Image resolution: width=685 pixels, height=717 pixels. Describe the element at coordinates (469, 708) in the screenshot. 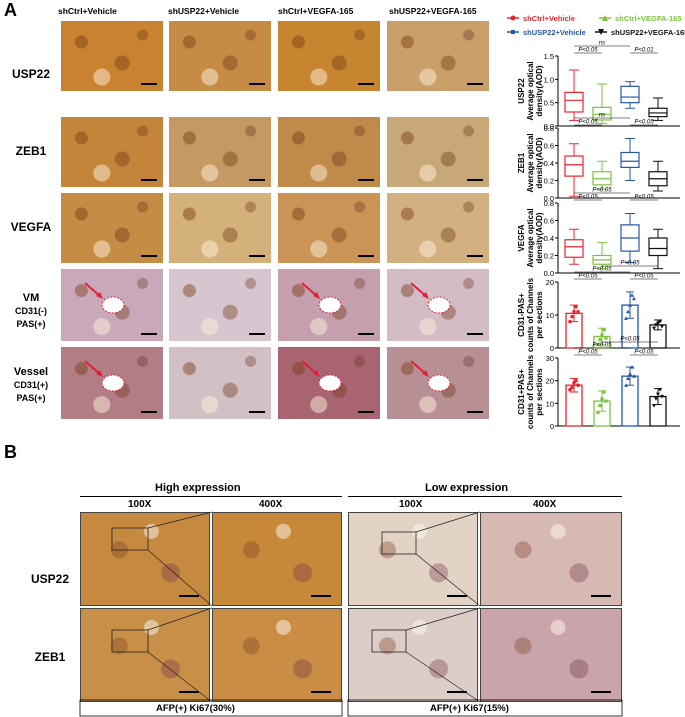

I see `low-expression-footer: AFP(+) Ki67(15%)` at that location.